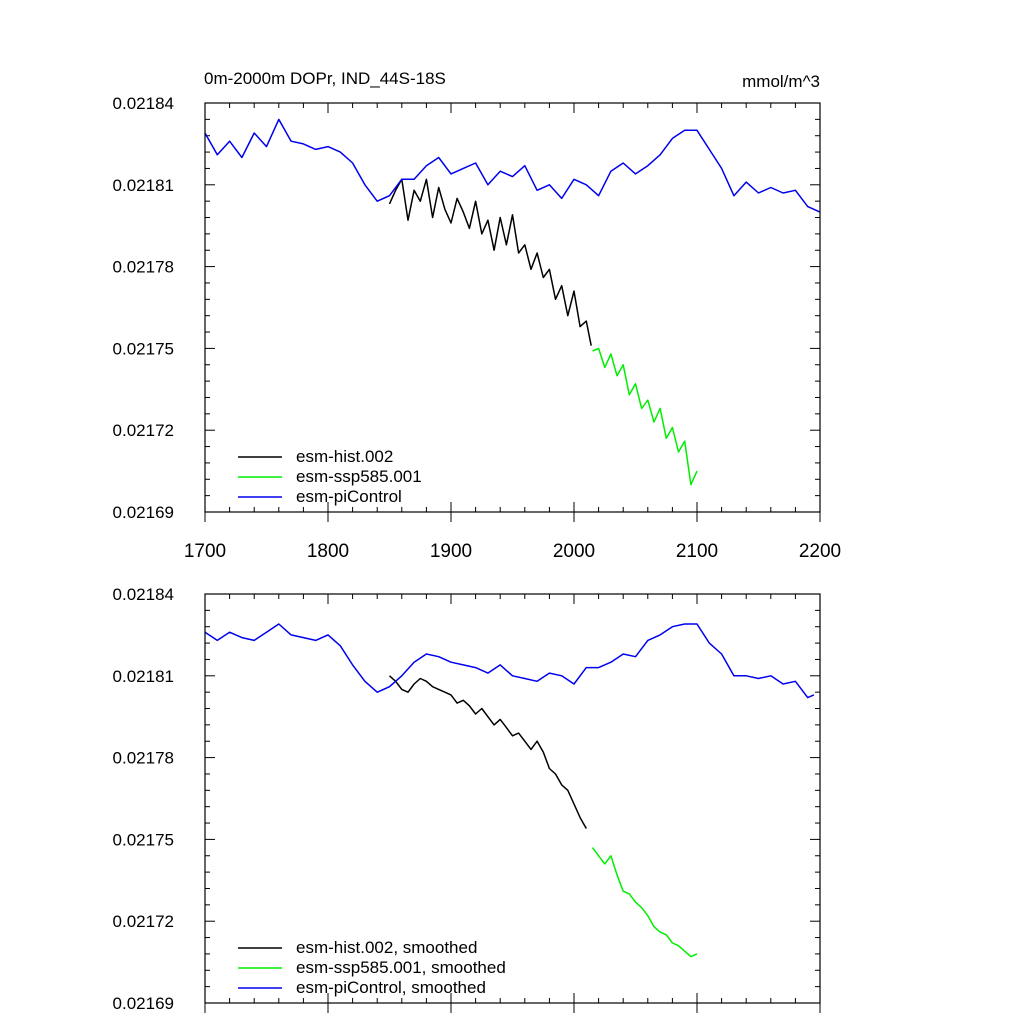  Describe the element at coordinates (328, 551) in the screenshot. I see `x-tick-label: 1800` at that location.